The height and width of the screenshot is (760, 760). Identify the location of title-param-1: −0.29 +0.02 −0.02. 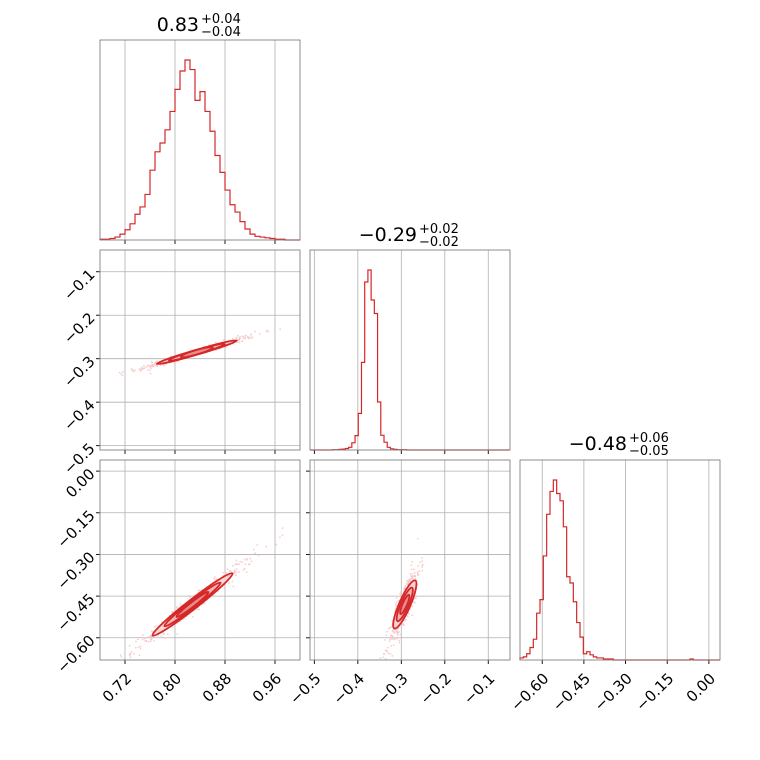
(409, 236).